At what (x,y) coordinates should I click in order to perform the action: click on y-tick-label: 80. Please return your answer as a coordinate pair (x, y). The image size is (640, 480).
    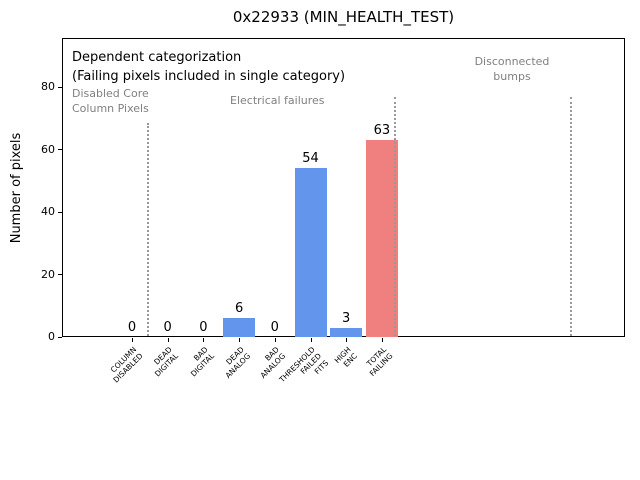
    Looking at the image, I should click on (48, 87).